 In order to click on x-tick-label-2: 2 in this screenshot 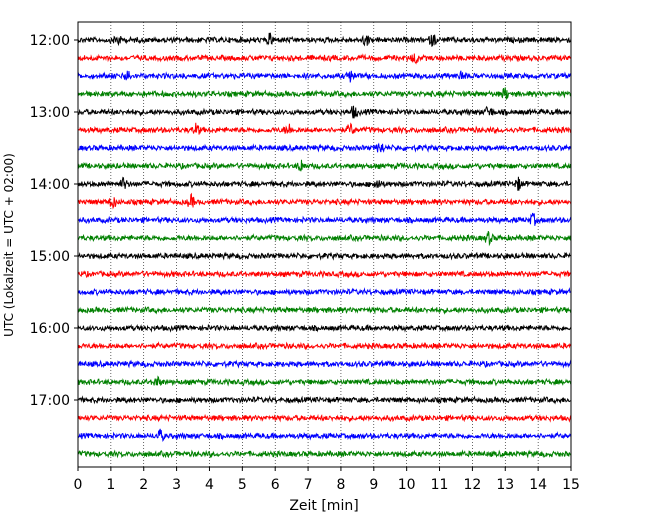, I will do `click(143, 485)`.